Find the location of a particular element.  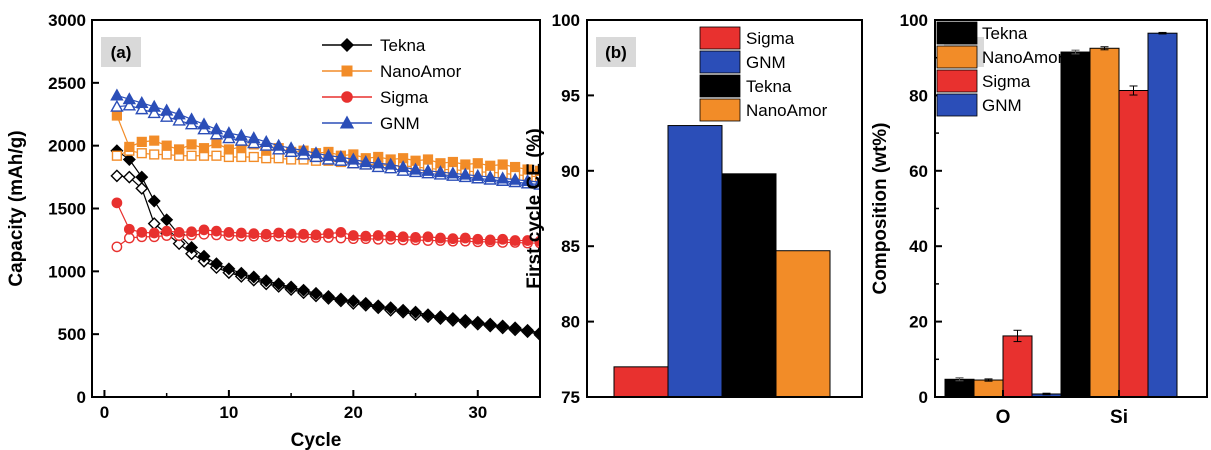

y-tick-label: 500 is located at coordinates (72, 334).